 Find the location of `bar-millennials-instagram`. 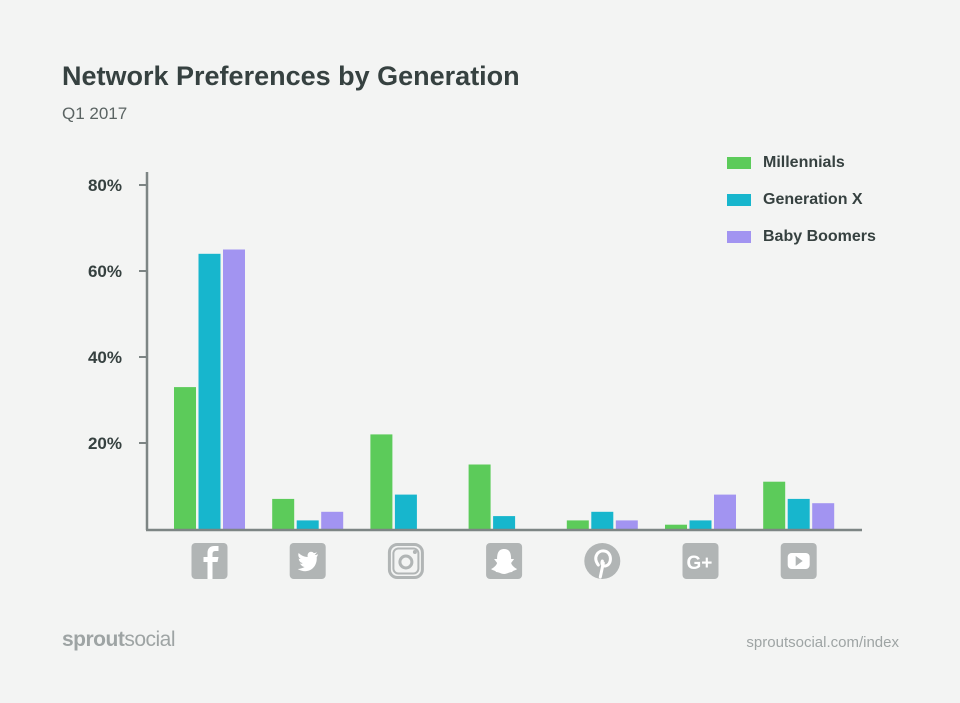

bar-millennials-instagram is located at coordinates (381, 481).